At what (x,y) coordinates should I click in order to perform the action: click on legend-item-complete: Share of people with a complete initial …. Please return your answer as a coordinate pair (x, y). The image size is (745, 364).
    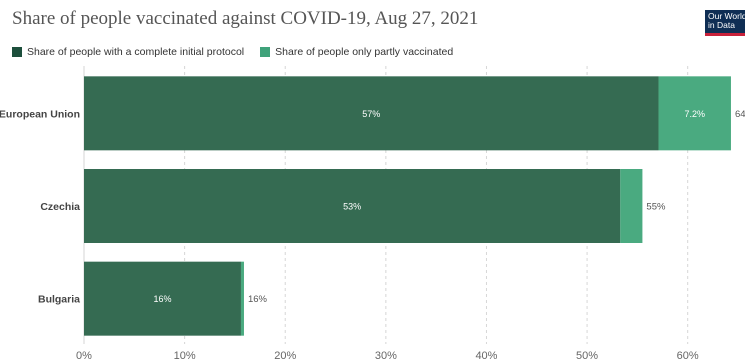
    Looking at the image, I should click on (128, 52).